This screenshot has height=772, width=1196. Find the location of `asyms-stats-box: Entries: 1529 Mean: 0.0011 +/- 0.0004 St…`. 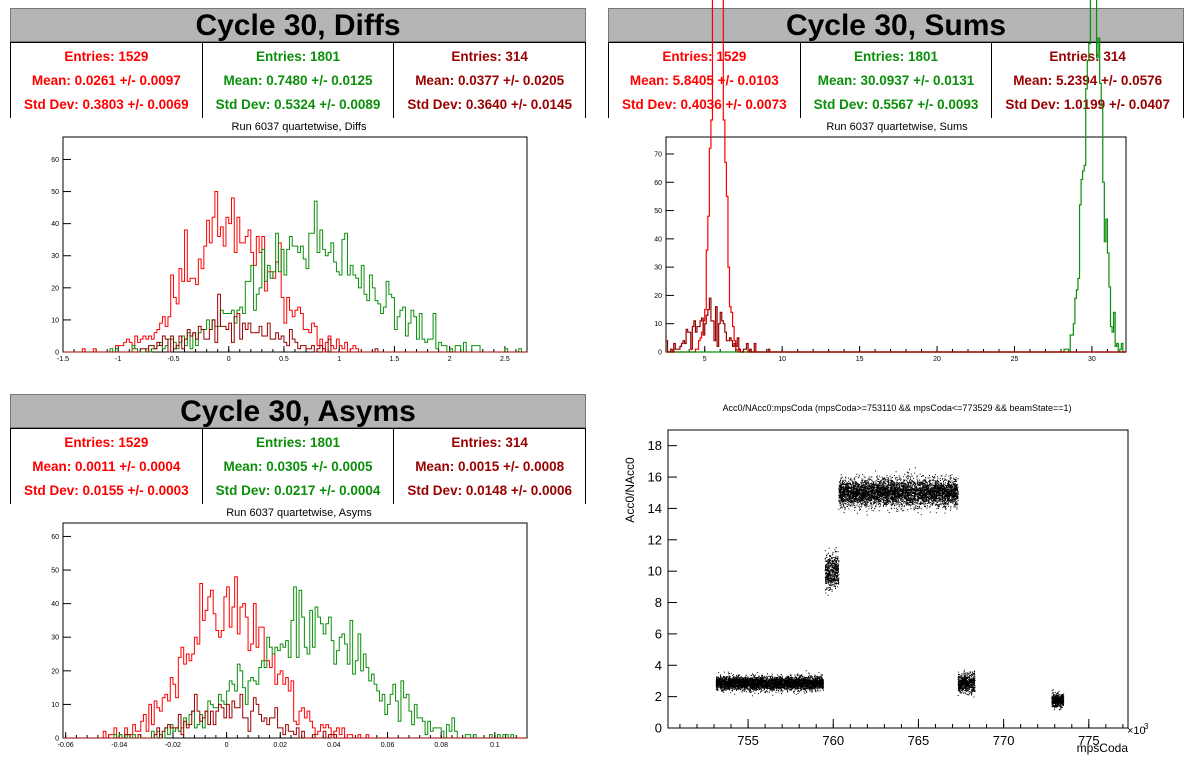

asyms-stats-box: Entries: 1529 Mean: 0.0011 +/- 0.0004 St… is located at coordinates (298, 466).